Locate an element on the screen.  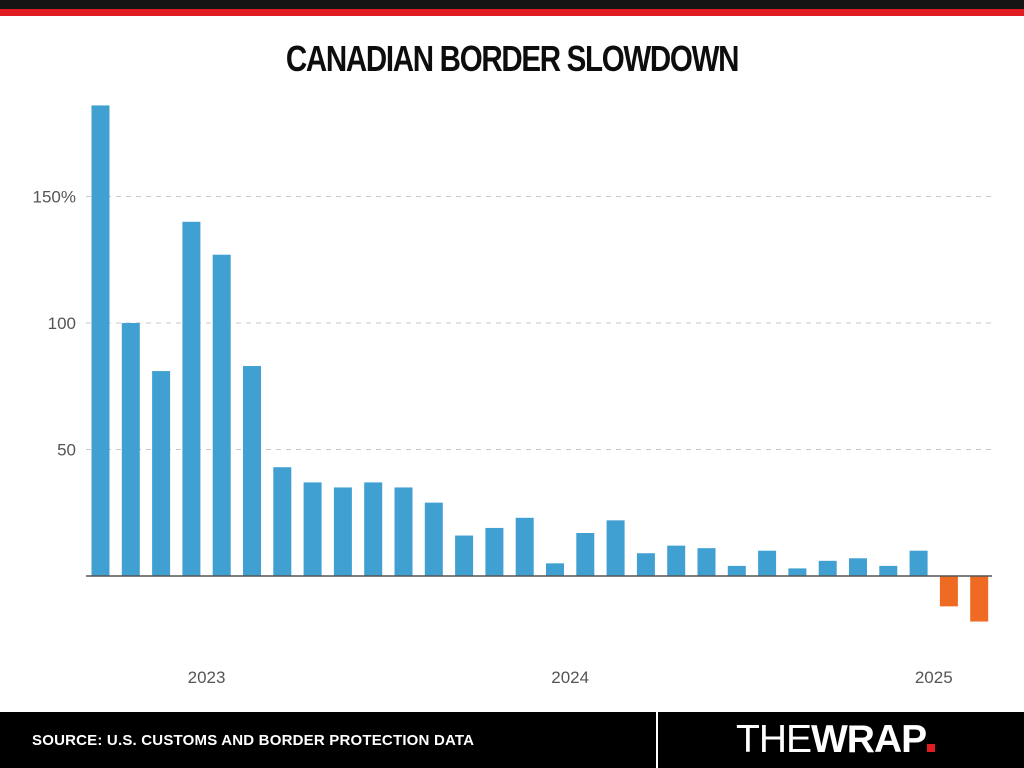
y-tick-label: 50 is located at coordinates (66, 450).